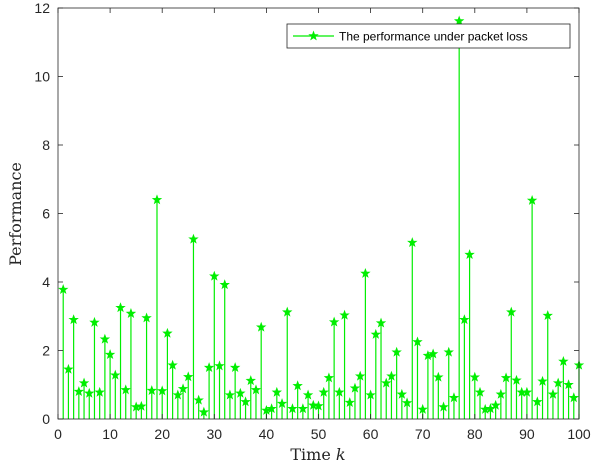 This screenshot has width=594, height=470. Describe the element at coordinates (46, 282) in the screenshot. I see `y-tick-label: 4` at that location.